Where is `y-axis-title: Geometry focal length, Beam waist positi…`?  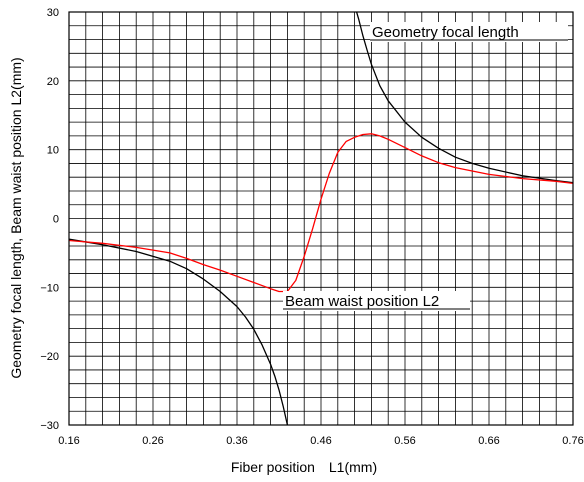 y-axis-title: Geometry focal length, Beam waist positi… is located at coordinates (16, 217).